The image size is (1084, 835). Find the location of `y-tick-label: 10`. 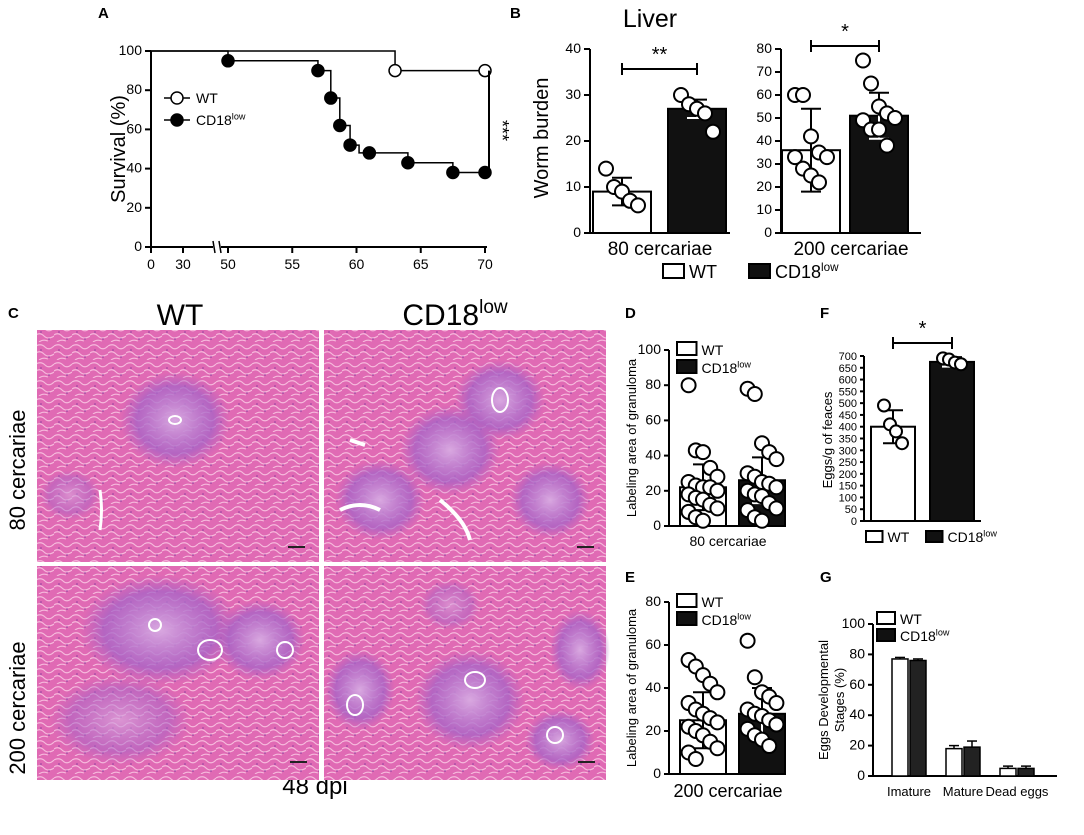

y-tick-label: 10 is located at coordinates (764, 209).